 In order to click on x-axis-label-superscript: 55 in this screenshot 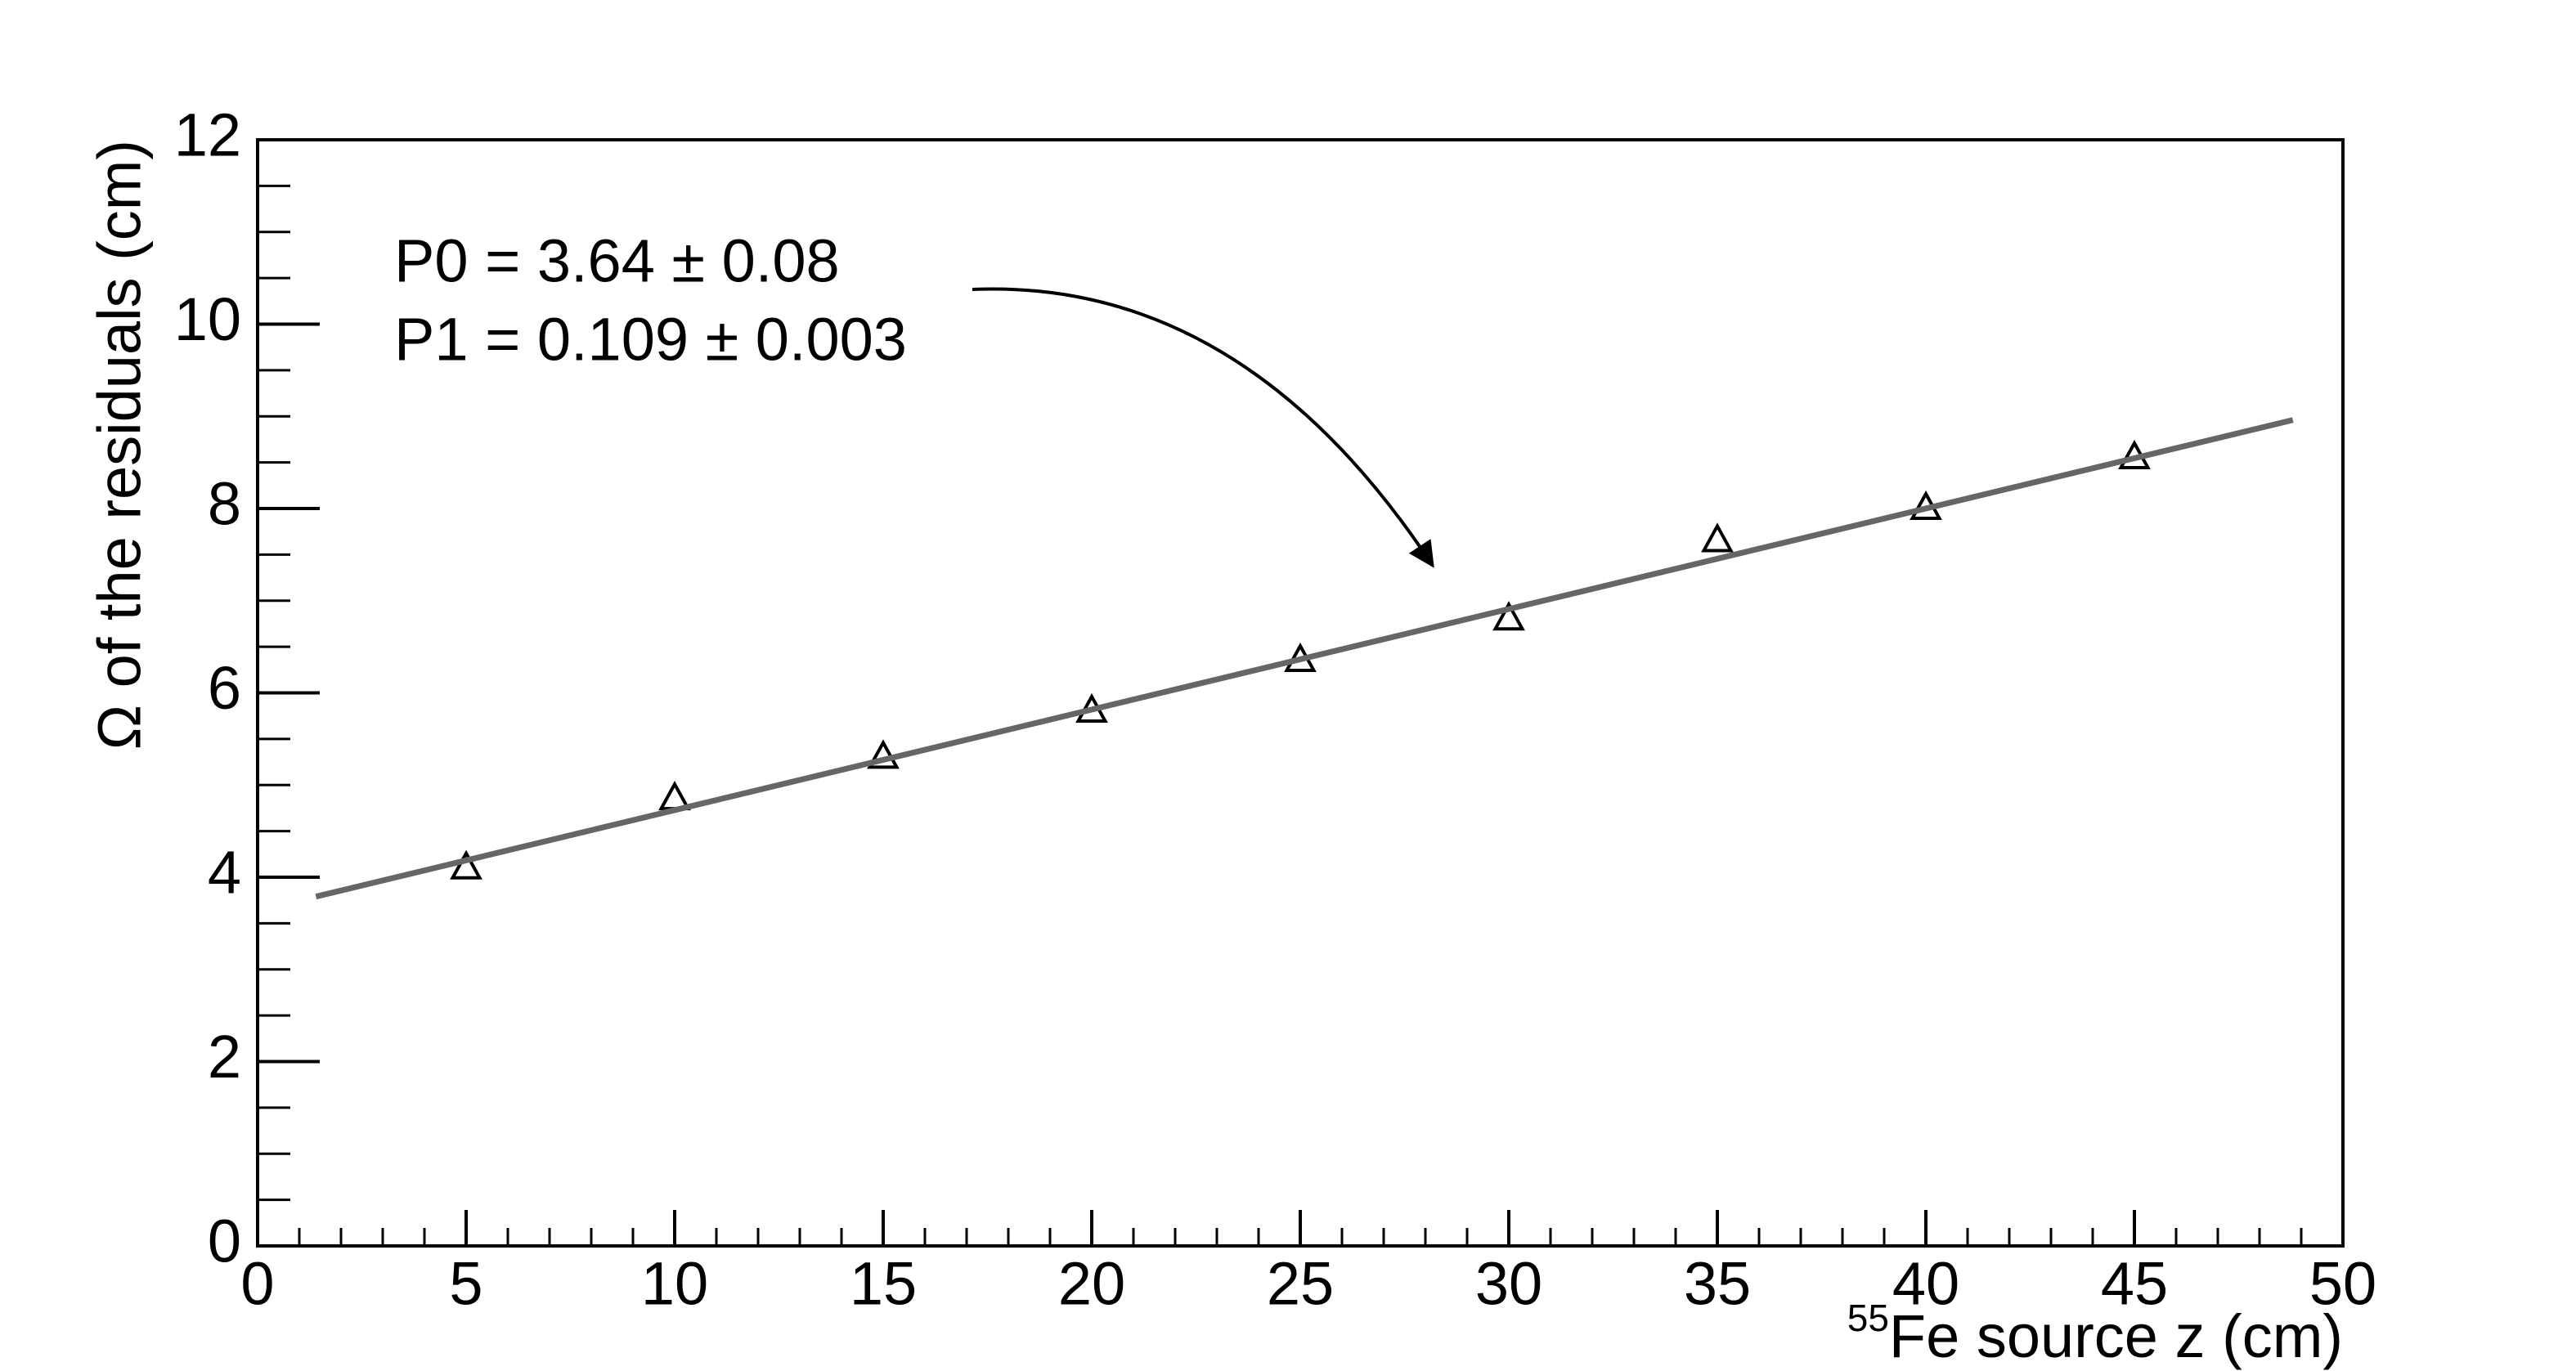, I will do `click(1868, 1318)`.